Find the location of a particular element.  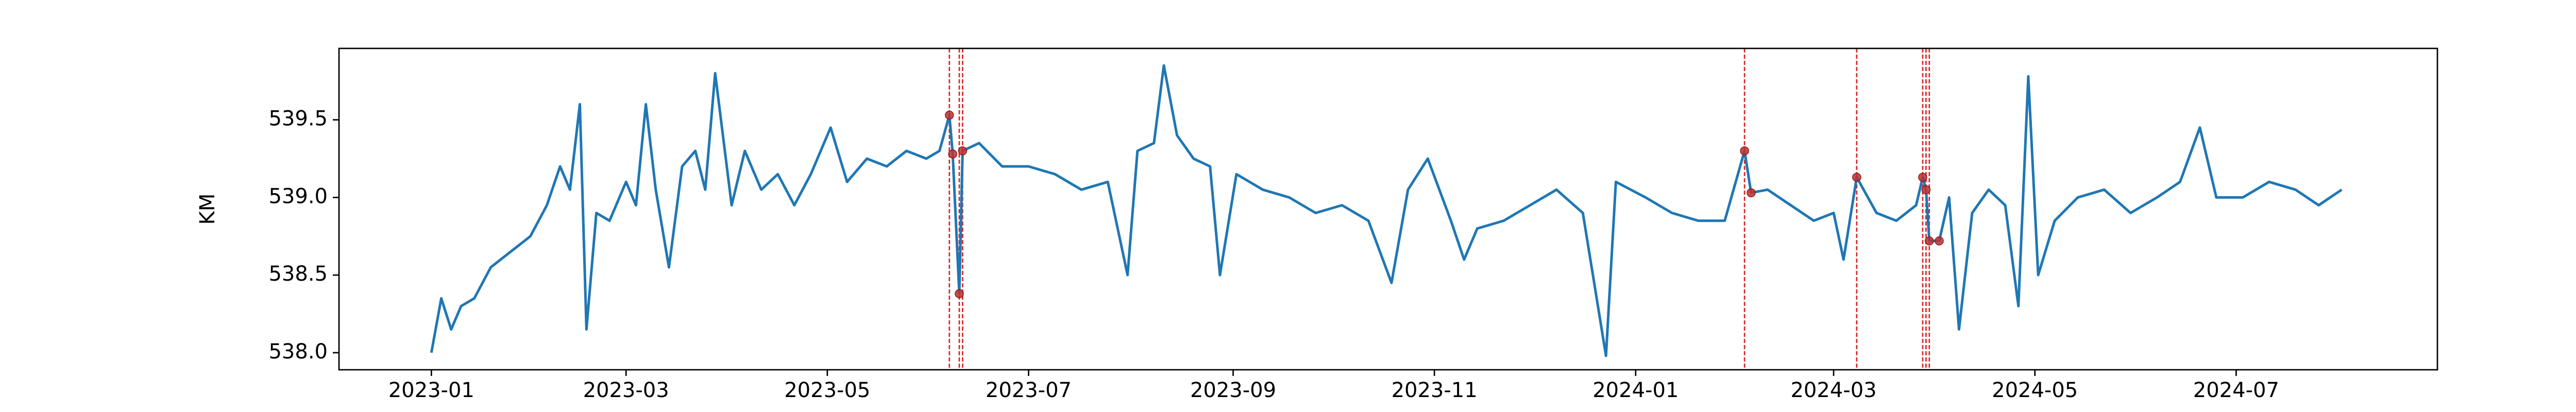

x-tick-label: 2023-11 is located at coordinates (1435, 390).